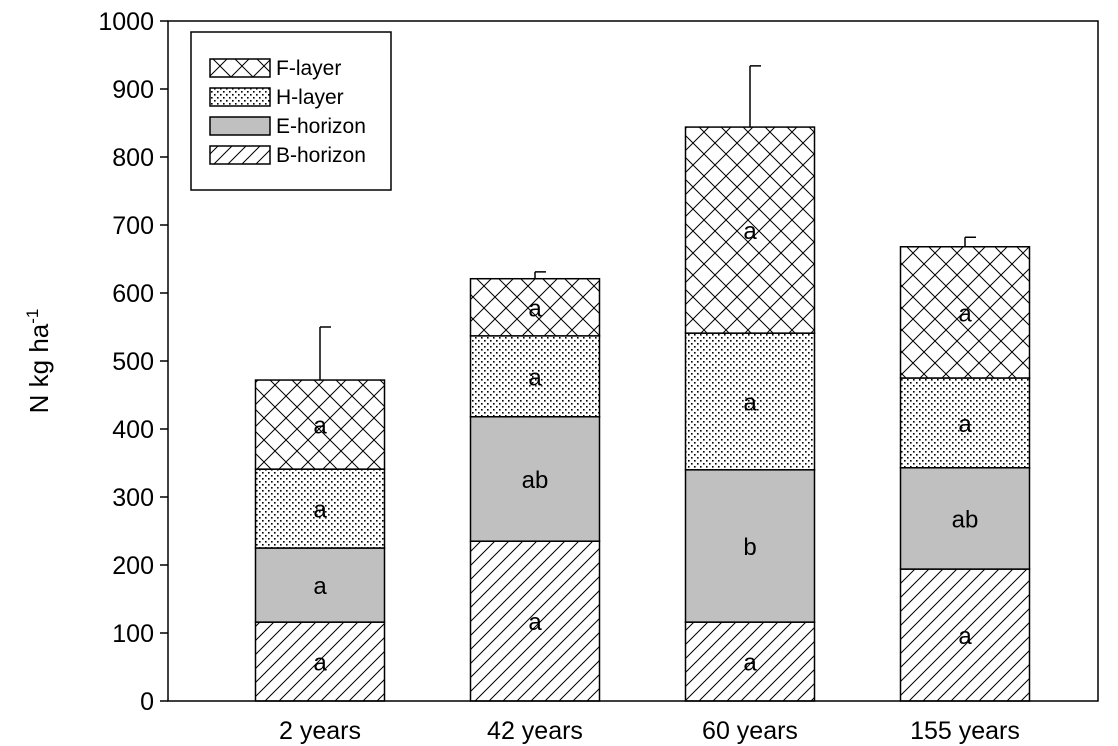  What do you see at coordinates (535, 731) in the screenshot?
I see `x-tick-label: 42 years` at bounding box center [535, 731].